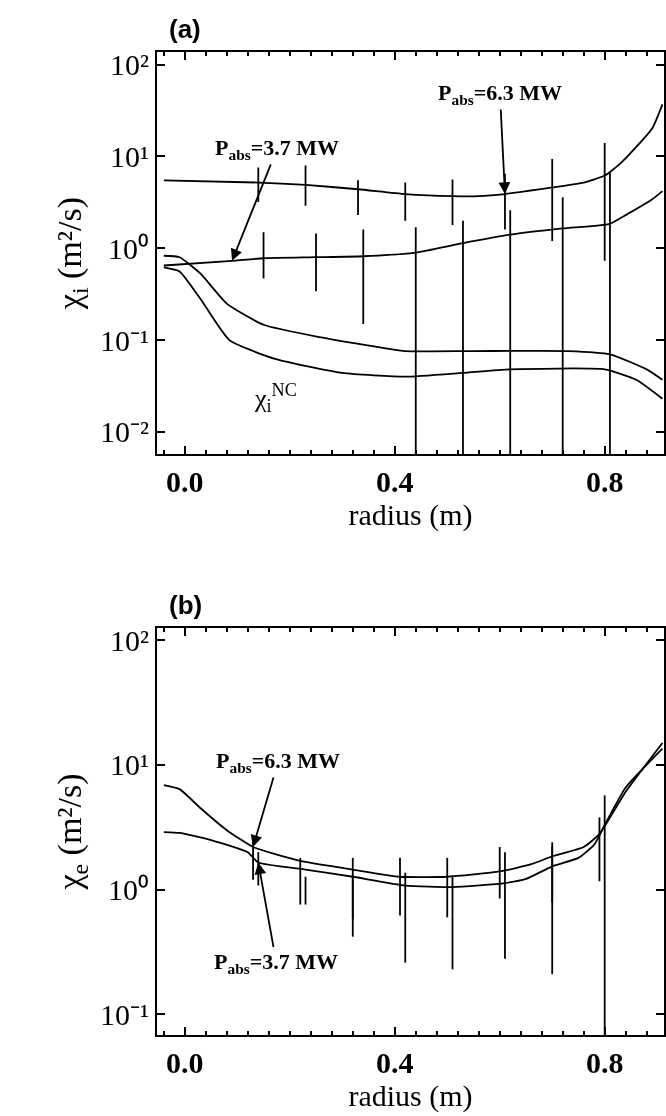 The height and width of the screenshot is (1116, 666). What do you see at coordinates (124, 432) in the screenshot?
I see `y-tick-label: 10⁻²` at bounding box center [124, 432].